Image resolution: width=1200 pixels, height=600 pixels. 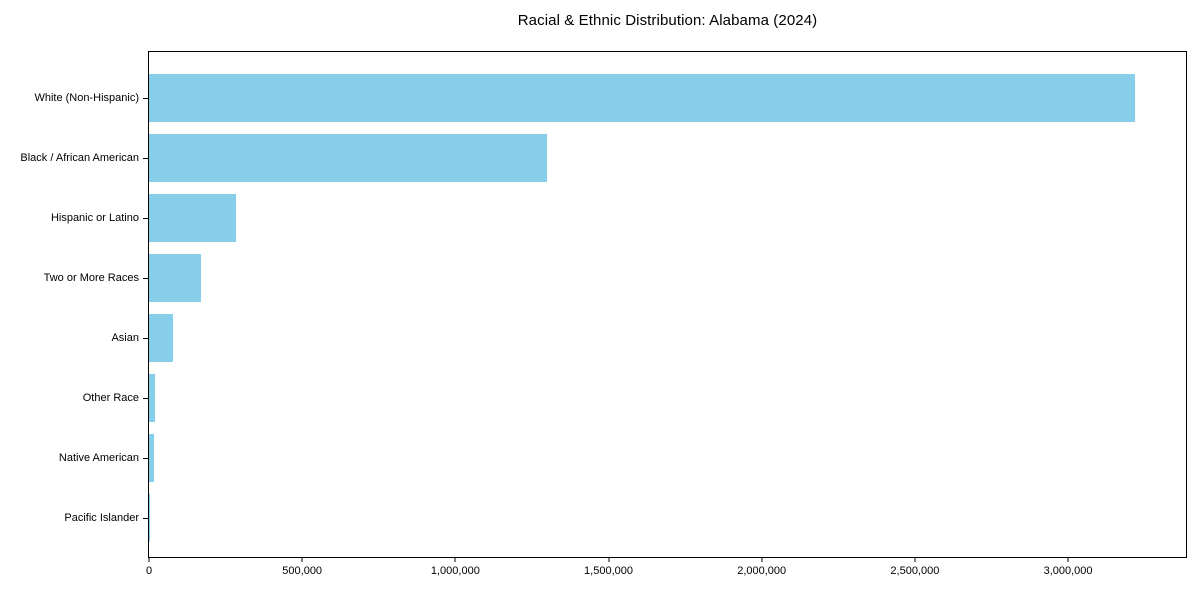 I want to click on y-tick-label-native-american: Native American, so click(x=98, y=458).